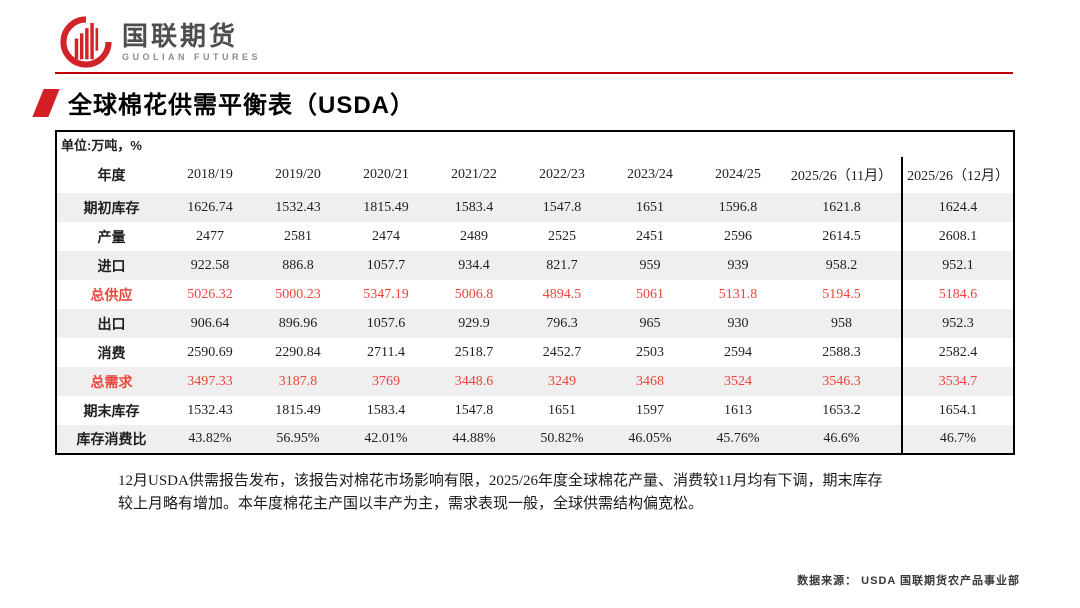 The width and height of the screenshot is (1080, 608). I want to click on value-cell: 1057.7, so click(386, 265).